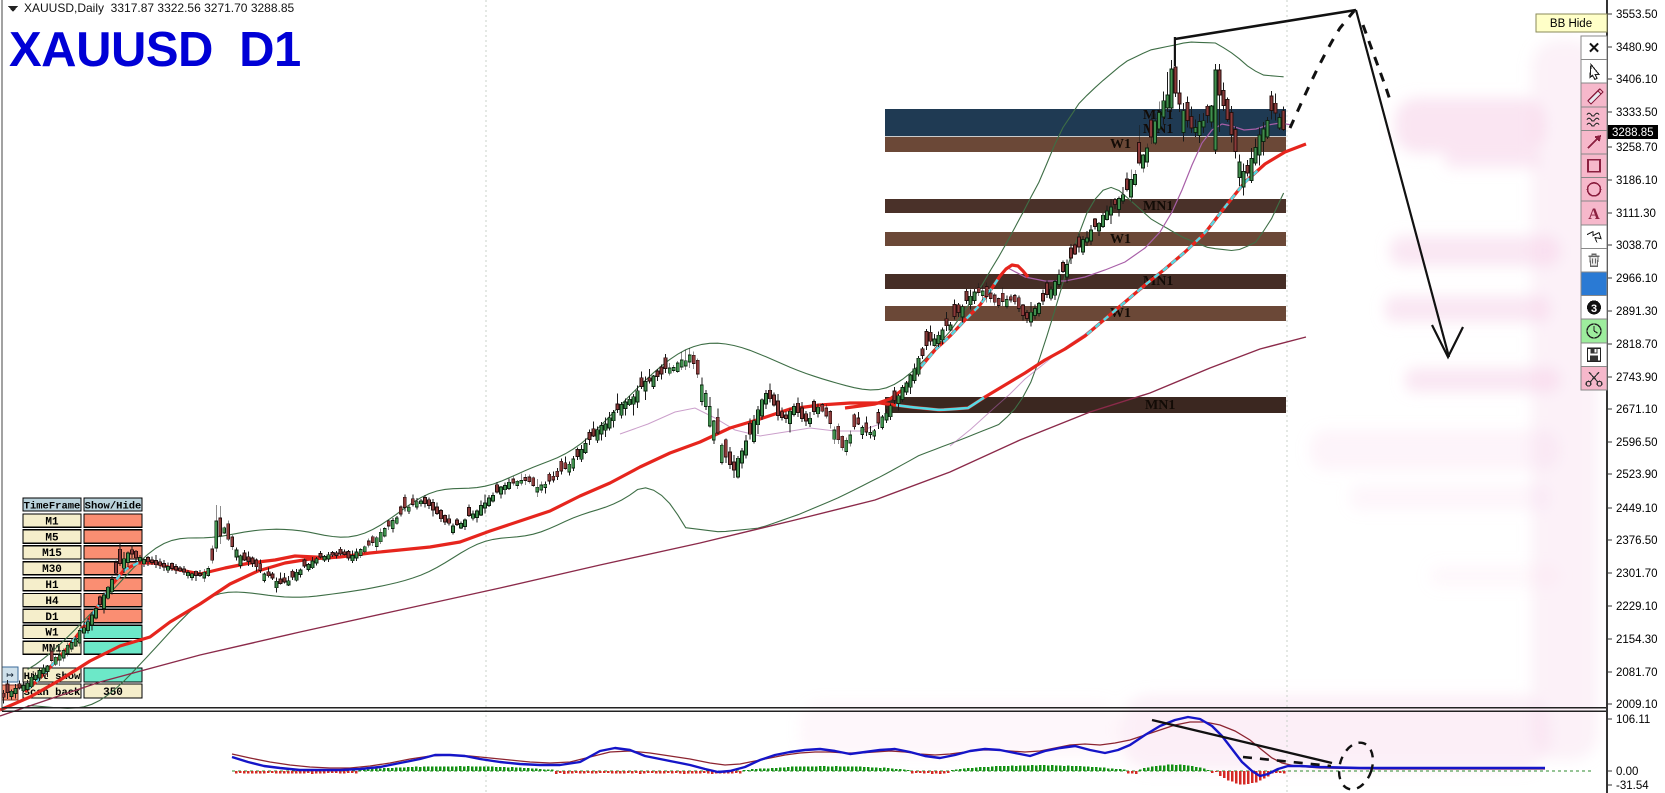  What do you see at coordinates (113, 693) in the screenshot?
I see `svg-text: 350` at bounding box center [113, 693].